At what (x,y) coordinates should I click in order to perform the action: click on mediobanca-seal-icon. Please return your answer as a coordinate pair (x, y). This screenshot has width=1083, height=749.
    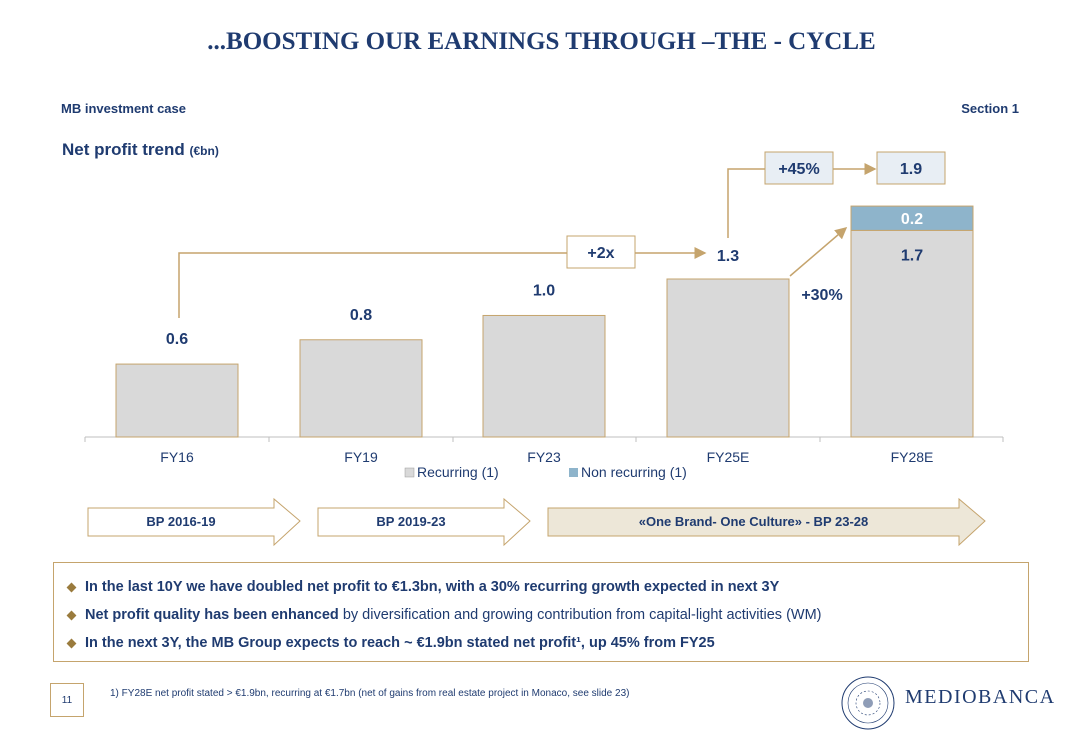
    Looking at the image, I should click on (868, 703).